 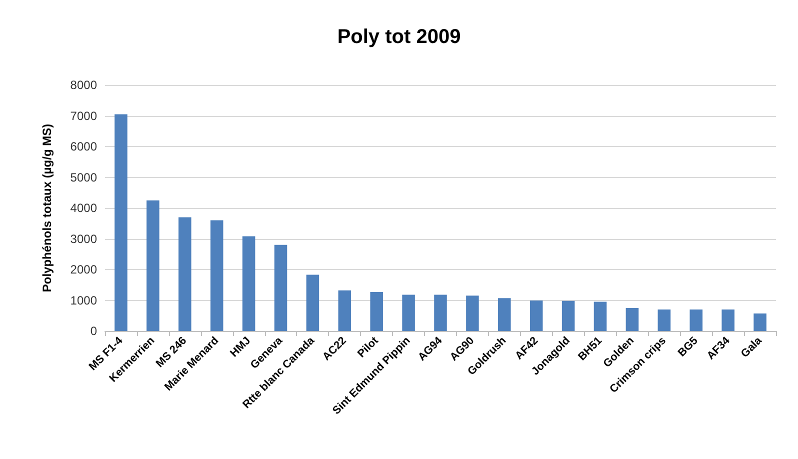 What do you see at coordinates (84, 239) in the screenshot?
I see `y-tick-label: 3000` at bounding box center [84, 239].